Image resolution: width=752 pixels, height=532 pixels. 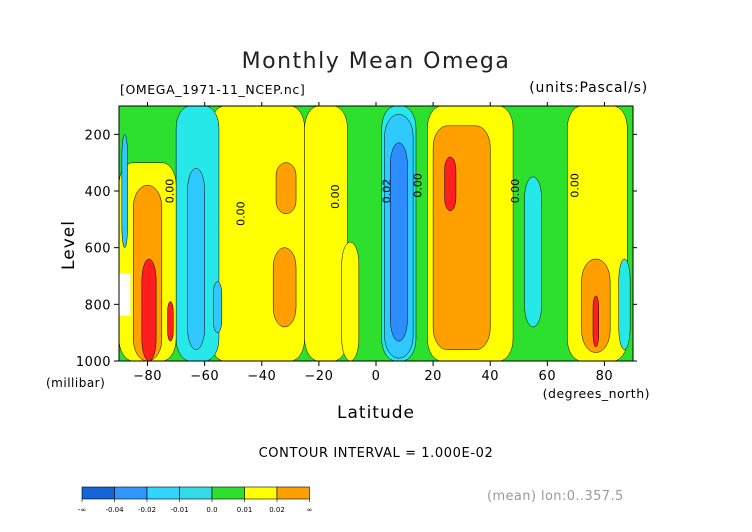 I want to click on y-axis-unit: (millibar), so click(x=76, y=383).